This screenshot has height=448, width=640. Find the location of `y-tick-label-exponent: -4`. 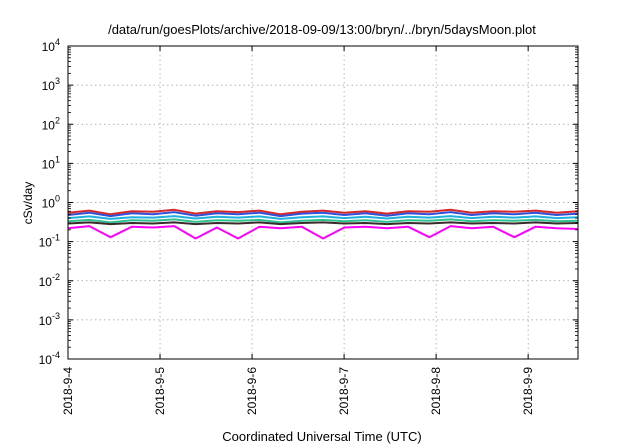

y-tick-label-exponent: -4 is located at coordinates (56, 355).